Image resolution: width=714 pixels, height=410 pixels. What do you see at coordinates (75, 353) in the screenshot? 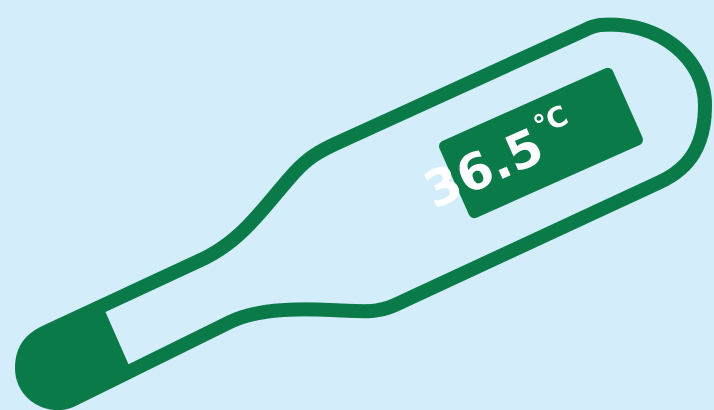
I see `thermometer-bulb-tip` at bounding box center [75, 353].